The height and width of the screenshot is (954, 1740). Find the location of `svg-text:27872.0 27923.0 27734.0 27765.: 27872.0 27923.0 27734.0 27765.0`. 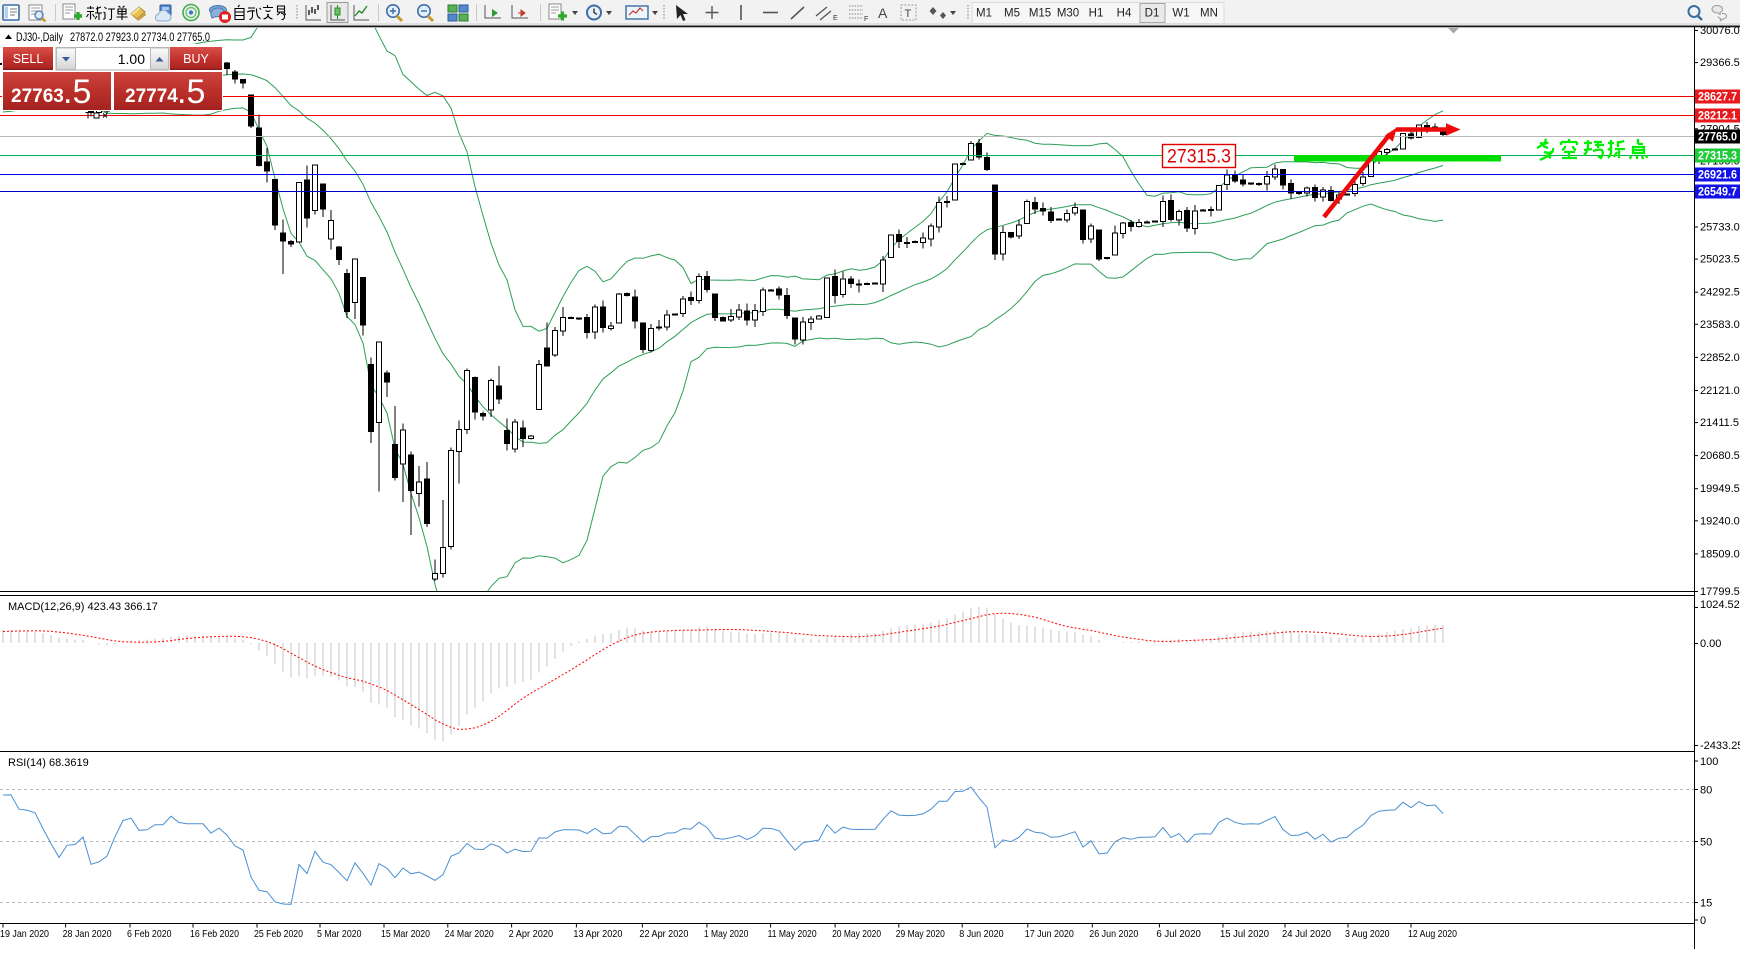

svg-text:27872.0 27923.0 27734.0 27765.: 27872.0 27923.0 27734.0 27765.0 is located at coordinates (140, 37).